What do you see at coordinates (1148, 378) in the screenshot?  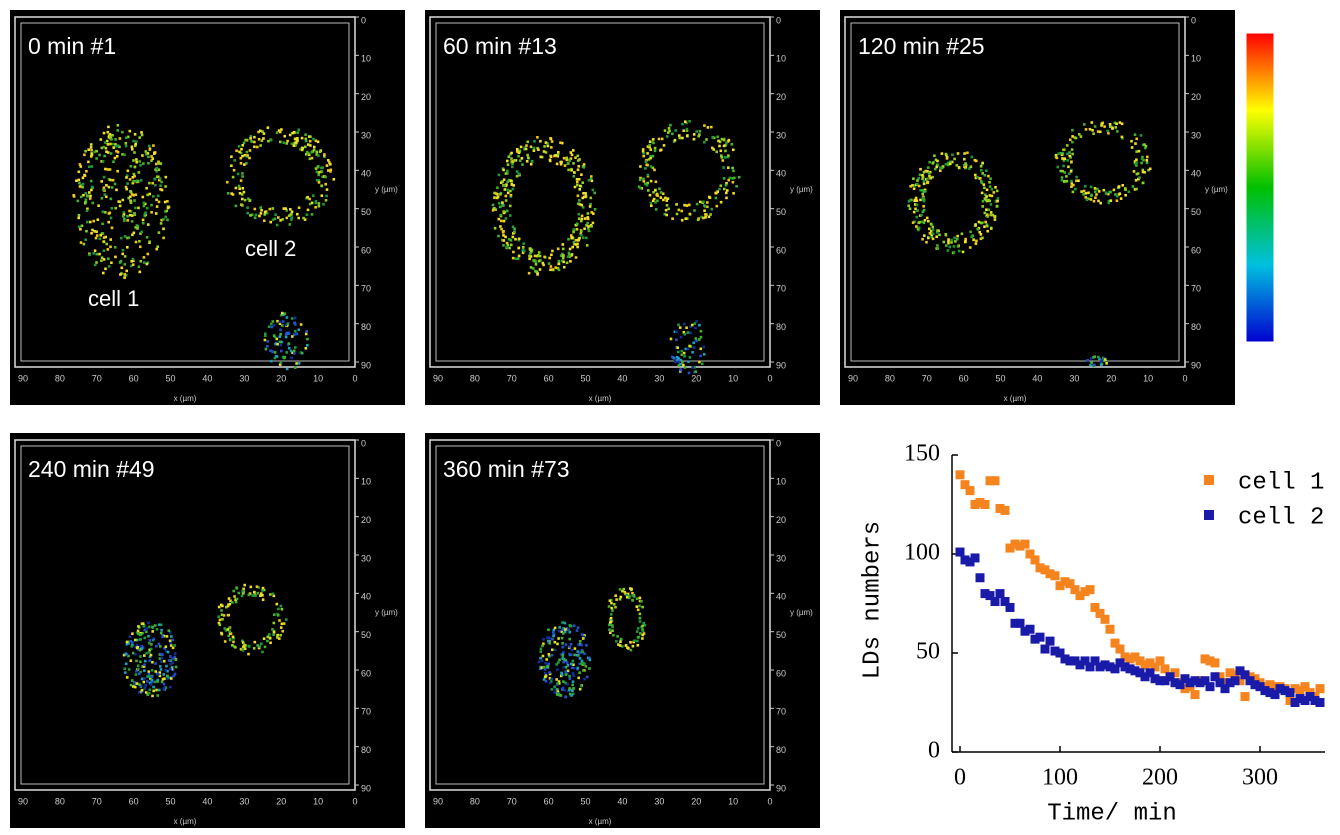 I see `x-tick-label: 10` at bounding box center [1148, 378].